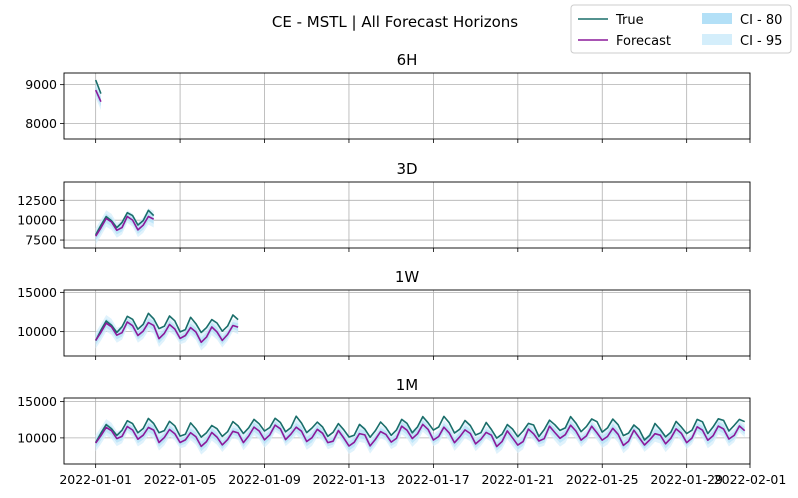 This screenshot has height=498, width=798. I want to click on subplot-title: 1M, so click(407, 385).